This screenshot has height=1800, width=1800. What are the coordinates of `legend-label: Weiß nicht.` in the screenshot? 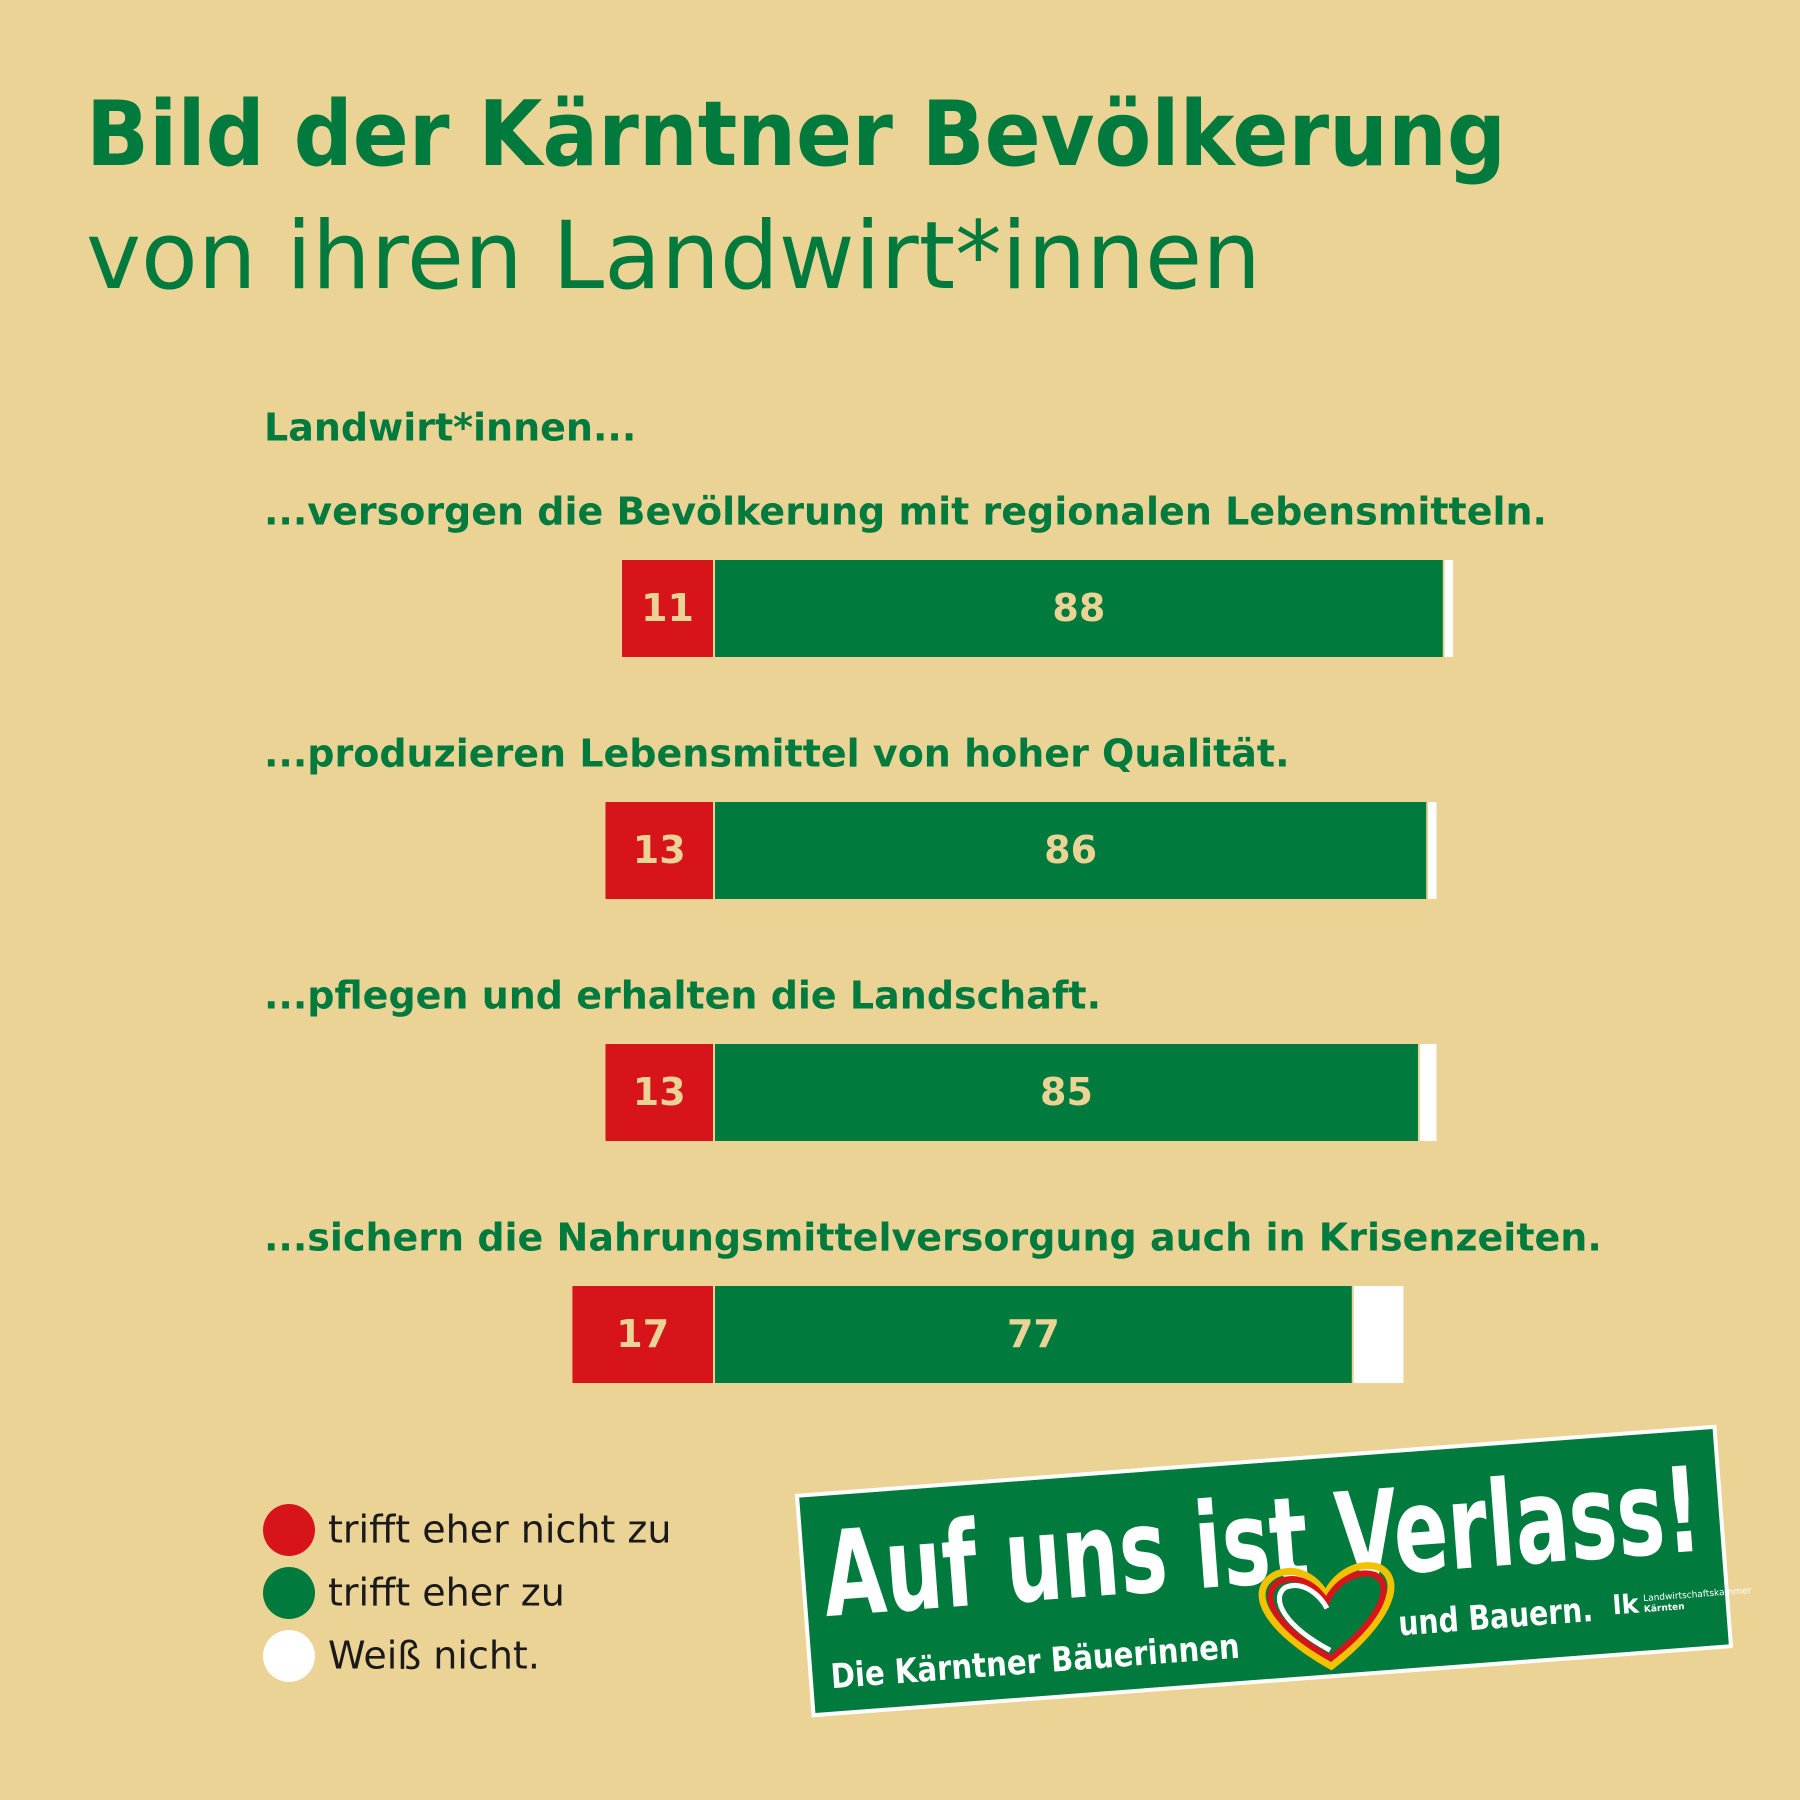 It's located at (434, 1656).